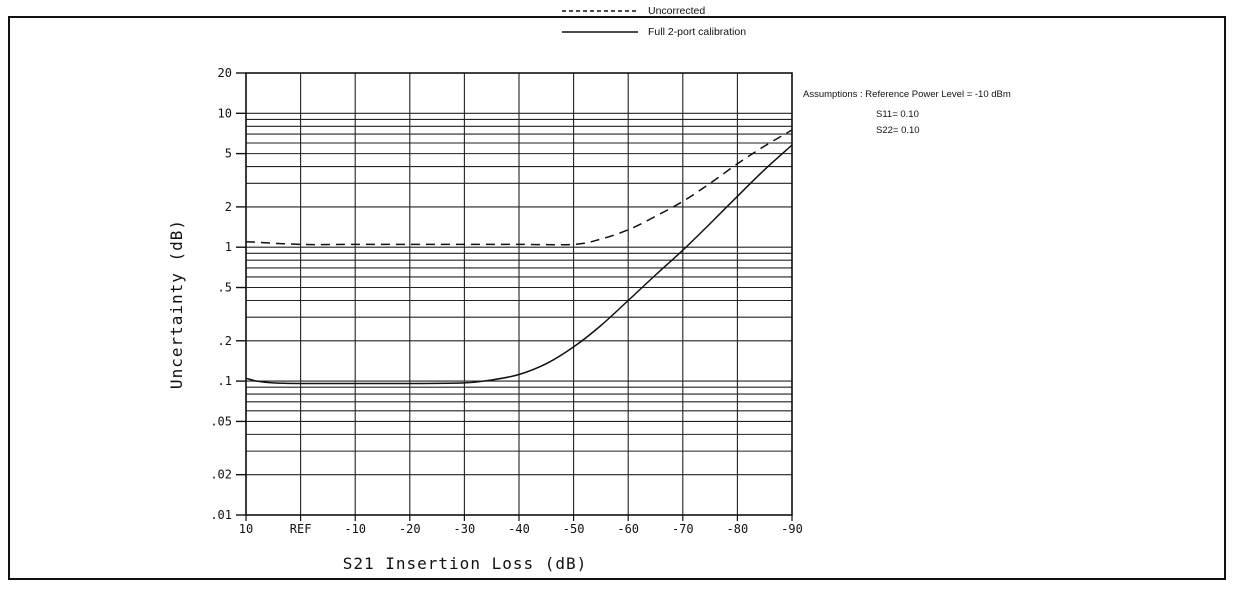 The width and height of the screenshot is (1234, 596). What do you see at coordinates (225, 341) in the screenshot?
I see `y-tick-label: .2` at bounding box center [225, 341].